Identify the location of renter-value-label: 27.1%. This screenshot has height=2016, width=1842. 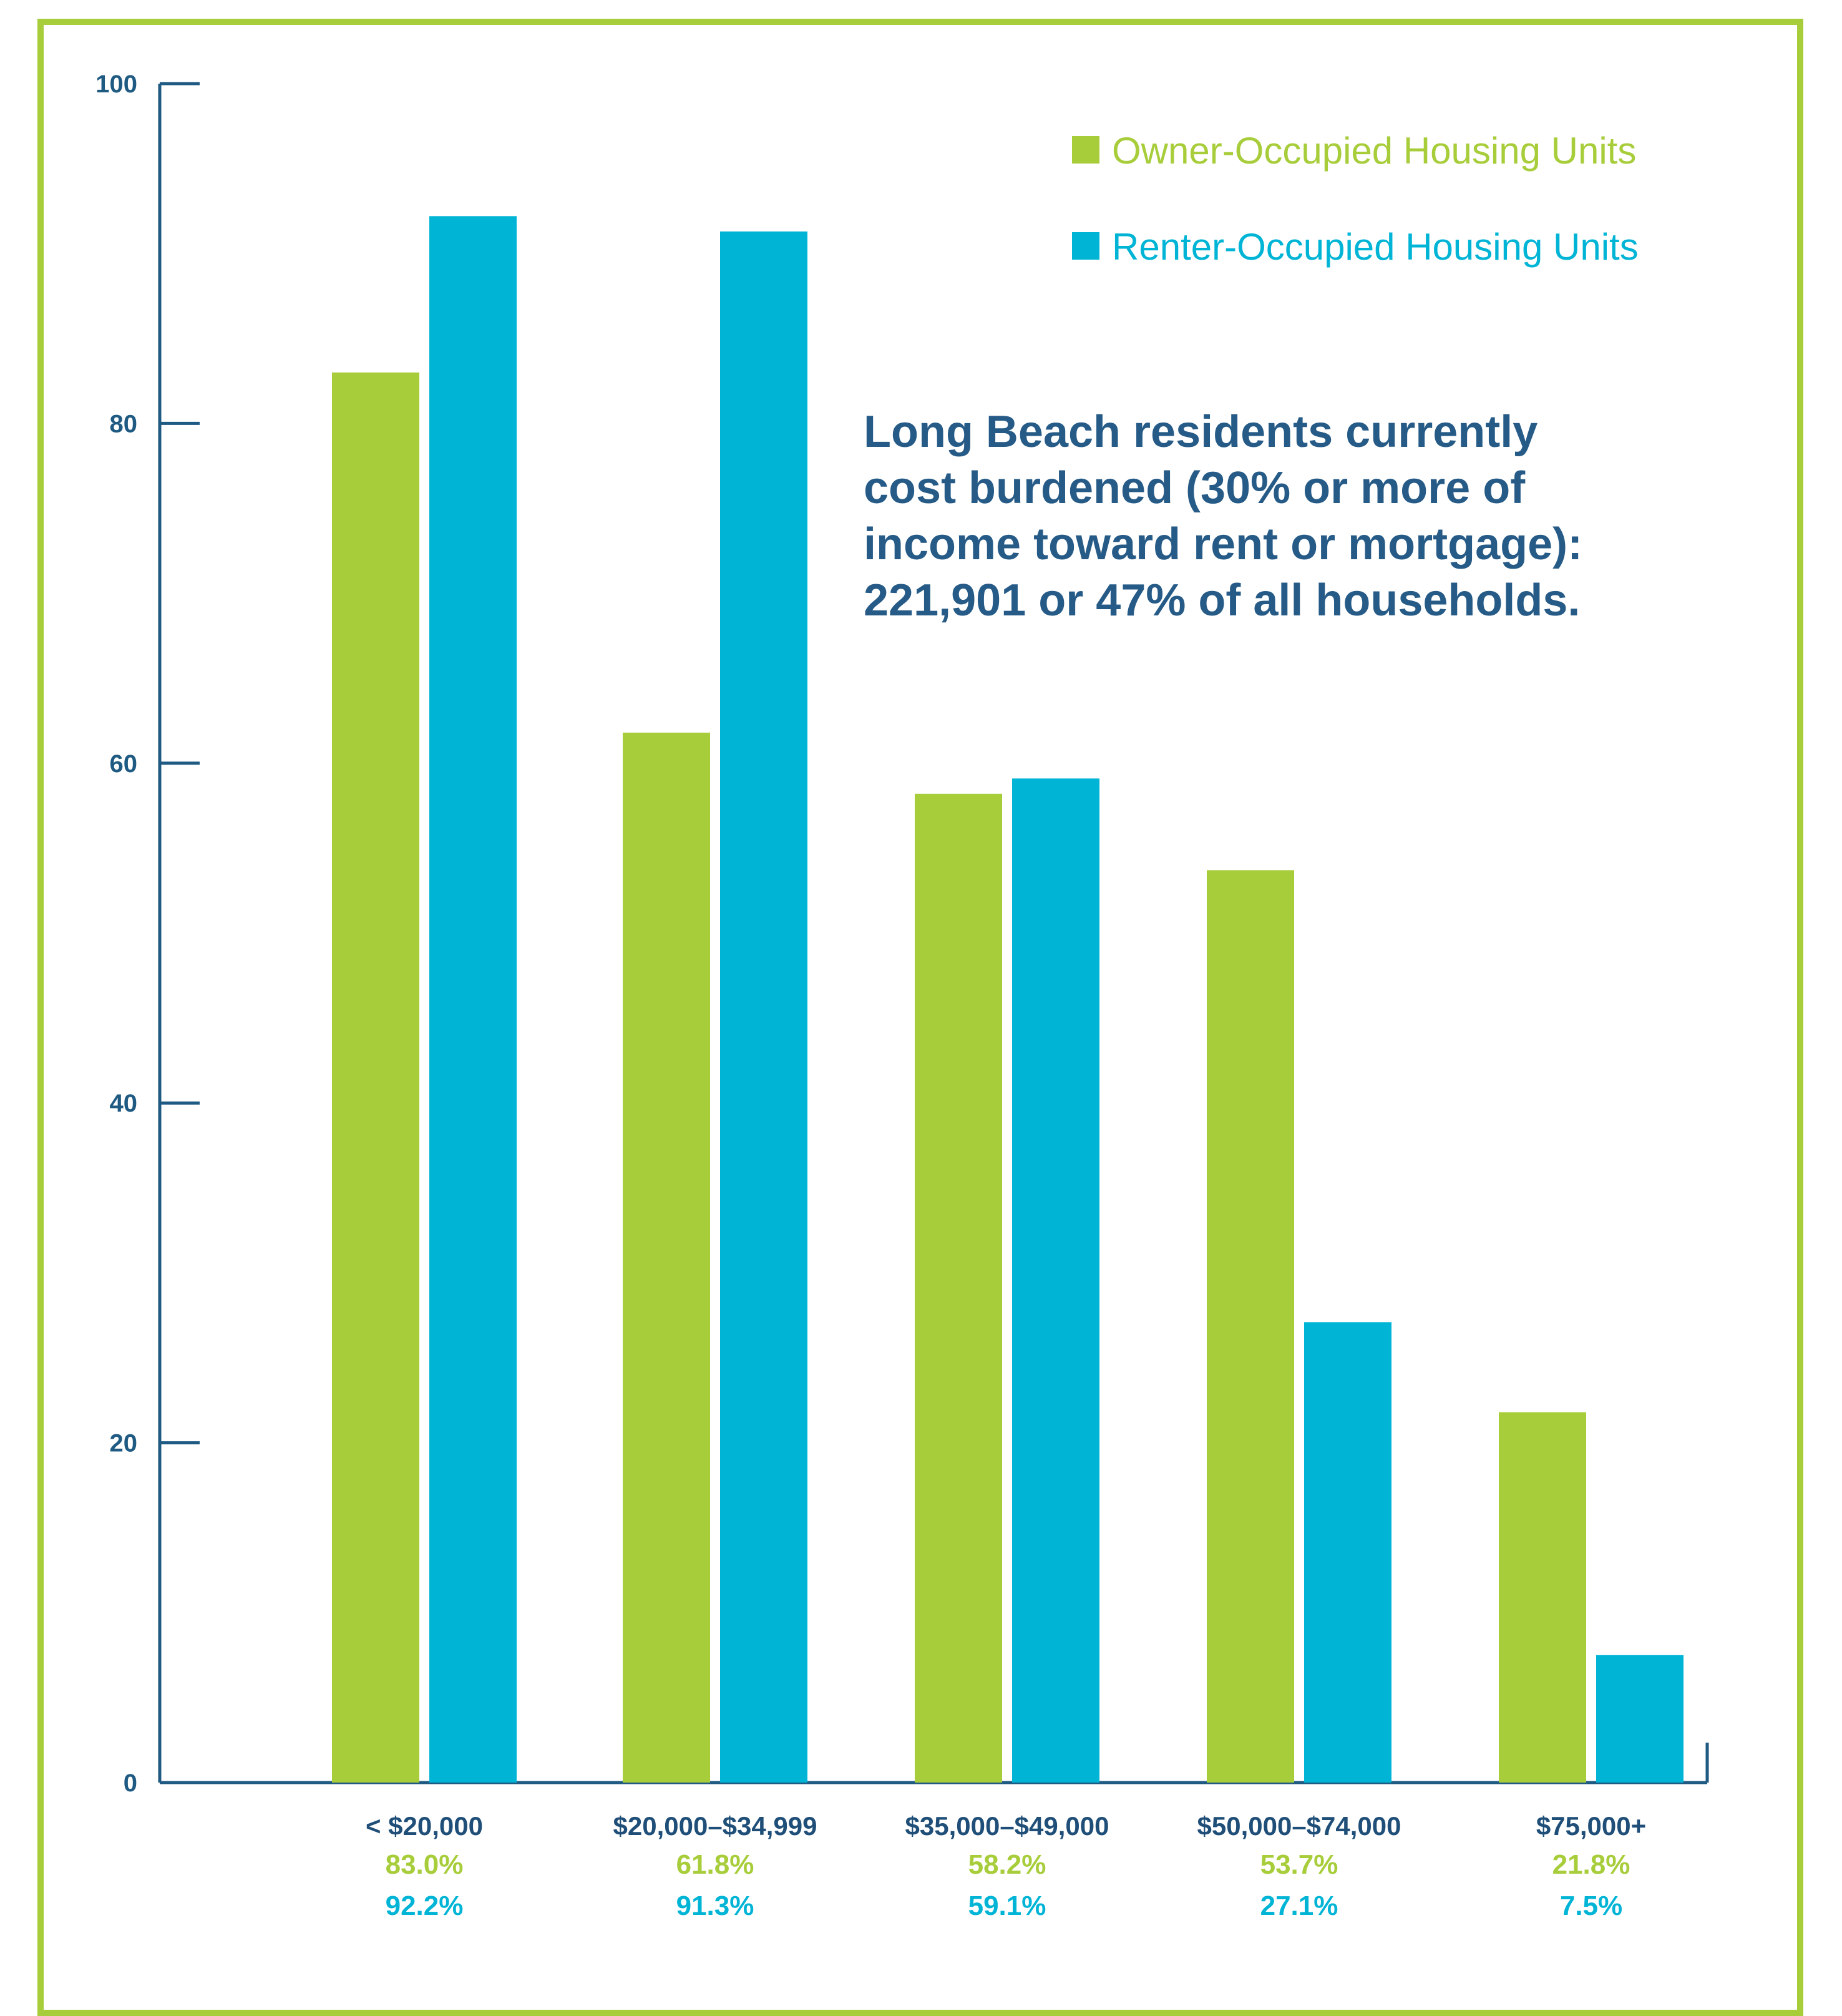
(1299, 1906).